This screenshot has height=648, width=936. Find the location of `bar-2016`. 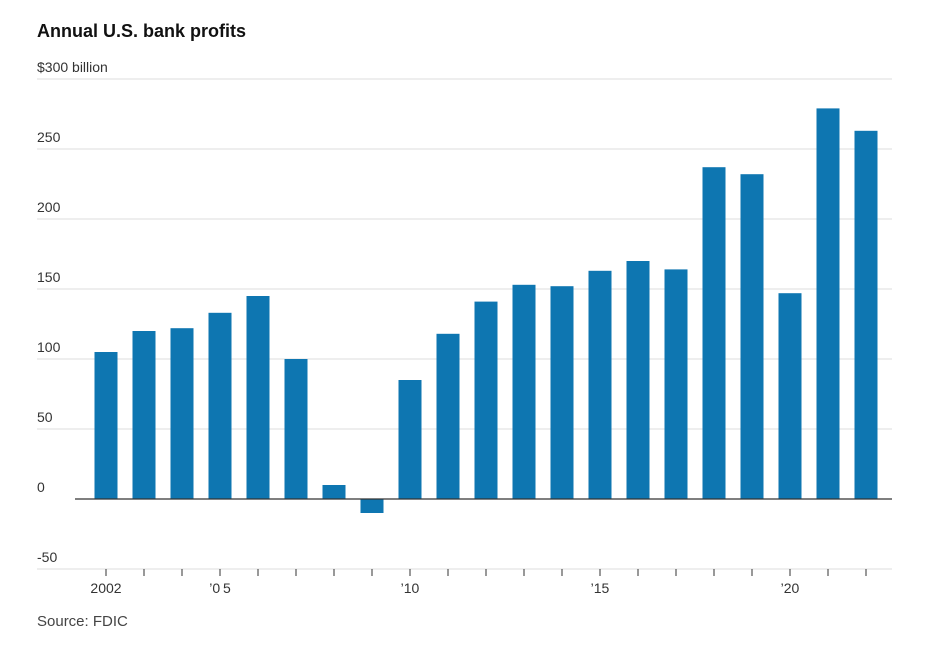

bar-2016 is located at coordinates (638, 380).